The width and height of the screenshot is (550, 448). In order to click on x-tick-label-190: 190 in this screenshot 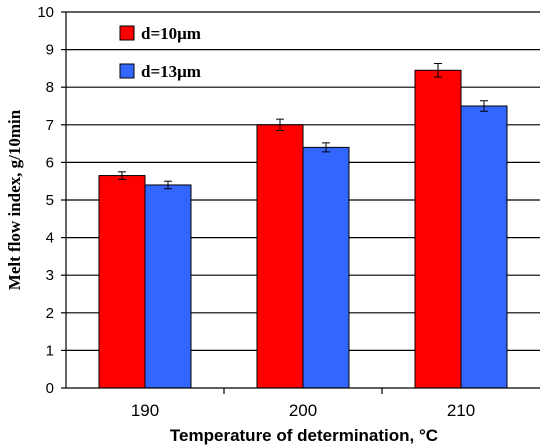, I will do `click(145, 410)`.